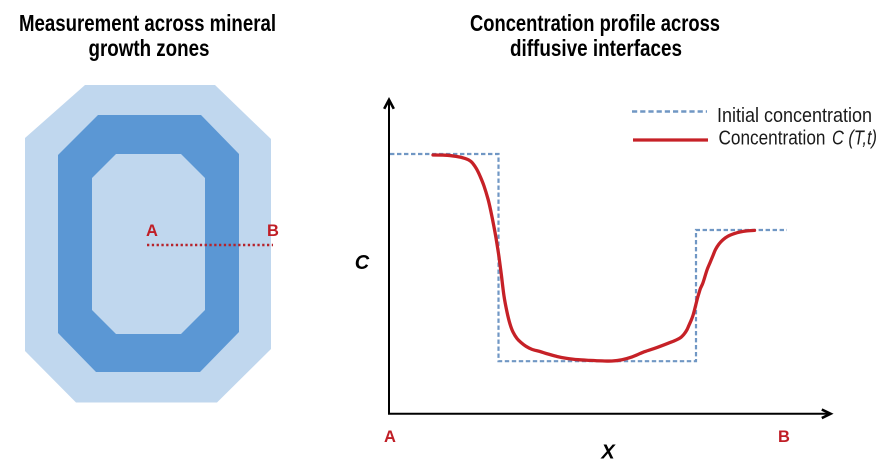  I want to click on svg-text: diffusive interfaces, so click(596, 48).